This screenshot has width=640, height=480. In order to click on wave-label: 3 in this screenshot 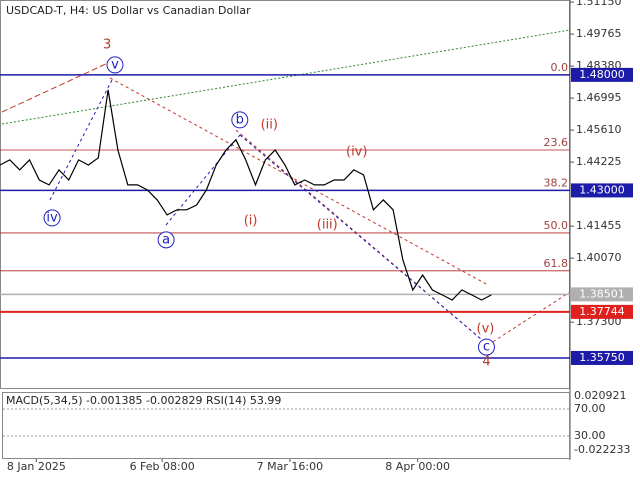, I will do `click(107, 44)`.